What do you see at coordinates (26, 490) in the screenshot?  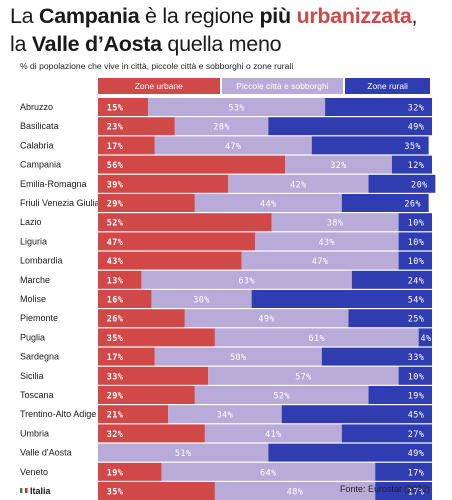 I see `flag-stripe-red` at bounding box center [26, 490].